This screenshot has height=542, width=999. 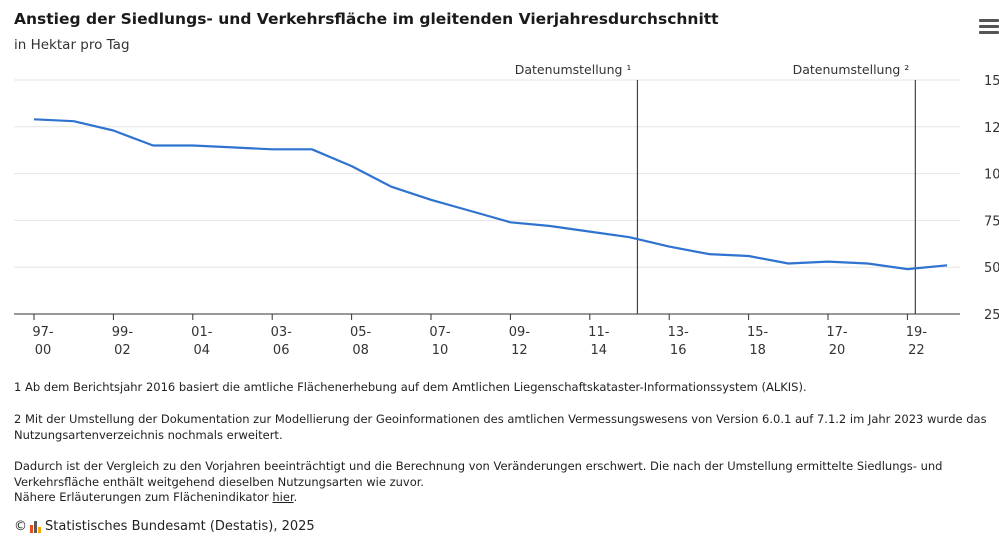 I want to click on hamburger-menu-icon, so click(x=989, y=26).